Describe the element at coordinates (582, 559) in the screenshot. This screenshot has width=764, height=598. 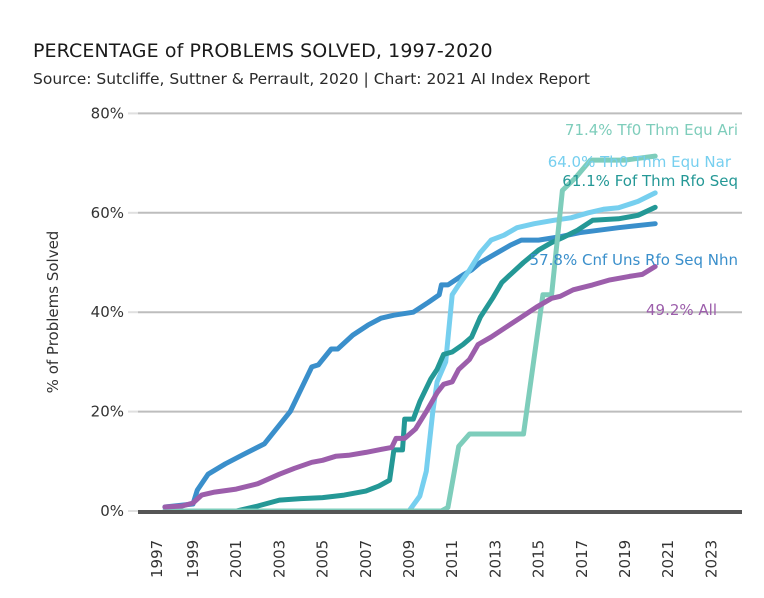
I see `x-tick-label: 2017` at that location.